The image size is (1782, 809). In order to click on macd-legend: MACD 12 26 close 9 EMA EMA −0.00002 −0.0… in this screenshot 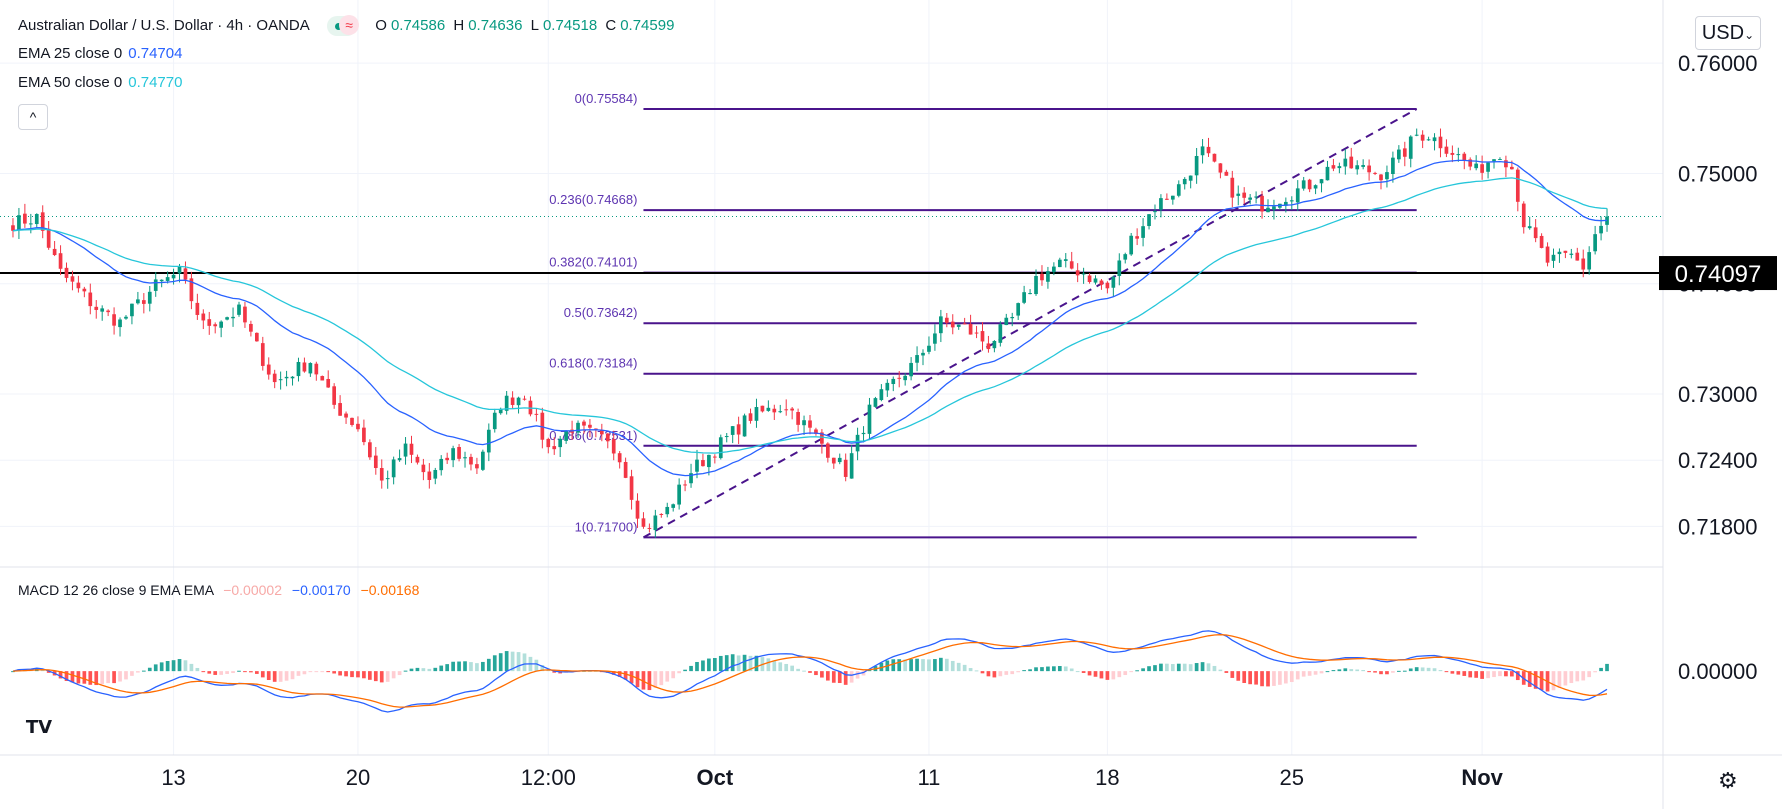, I will do `click(218, 590)`.